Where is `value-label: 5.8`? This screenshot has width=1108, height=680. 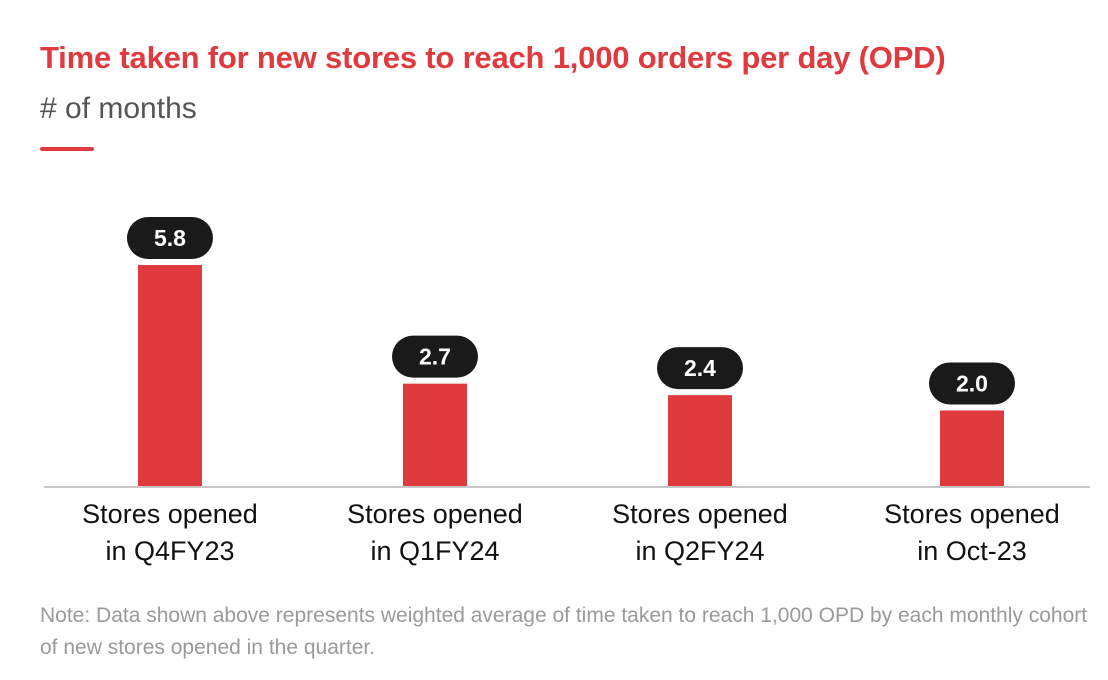 value-label: 5.8 is located at coordinates (170, 238).